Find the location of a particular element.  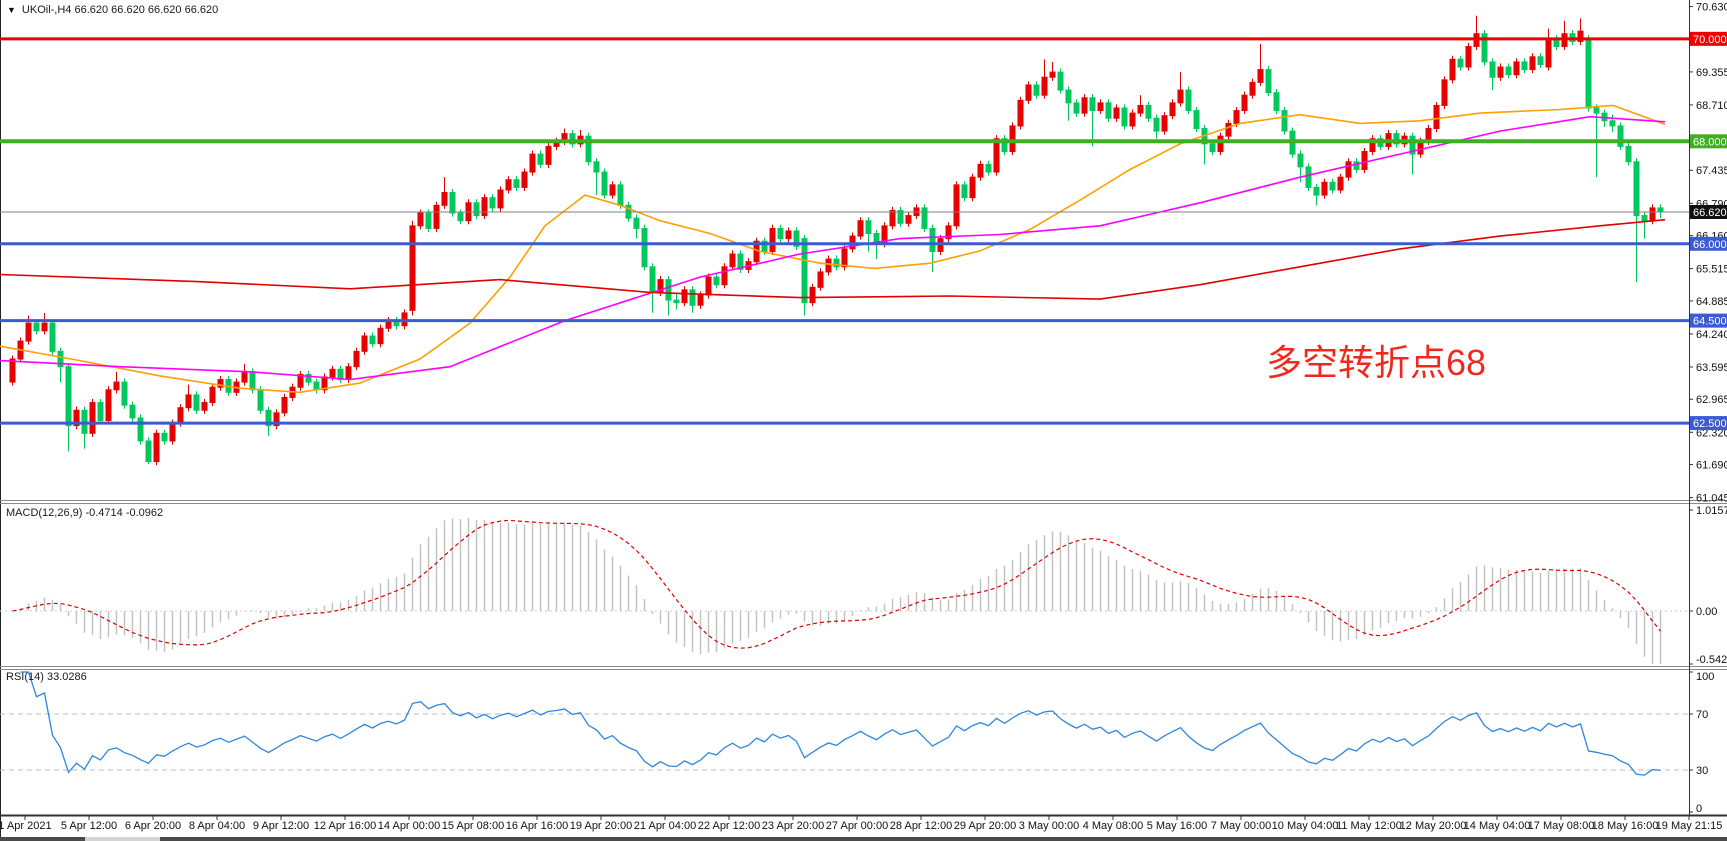

price-tick-label: 68.710 is located at coordinates (1711, 106).